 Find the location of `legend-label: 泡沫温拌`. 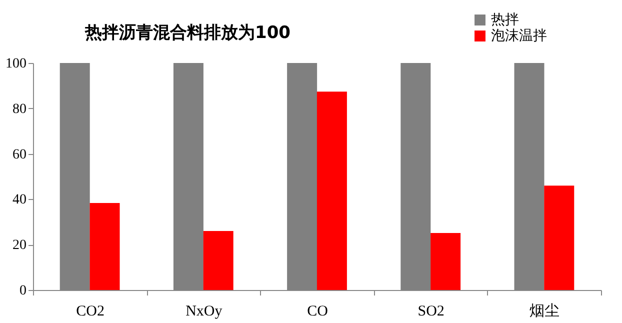

legend-label: 泡沫温拌 is located at coordinates (519, 36).